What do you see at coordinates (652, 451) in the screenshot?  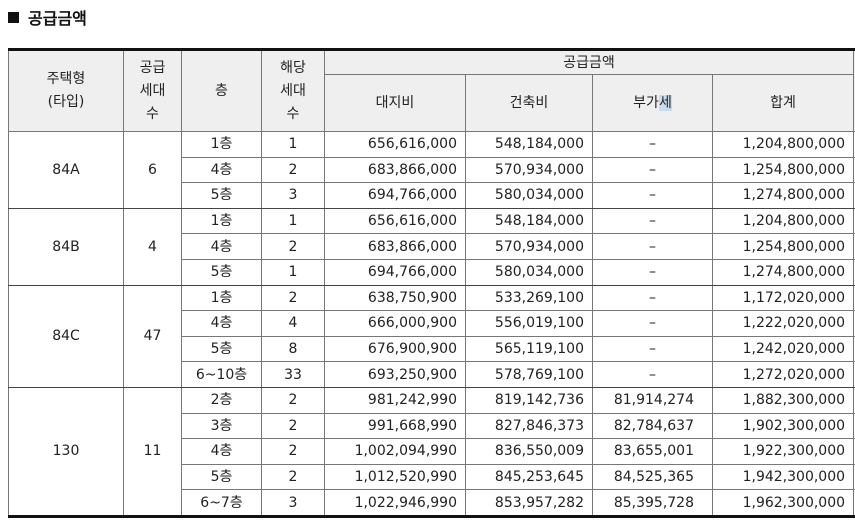 I see `vat-cell: 83,655,001` at bounding box center [652, 451].